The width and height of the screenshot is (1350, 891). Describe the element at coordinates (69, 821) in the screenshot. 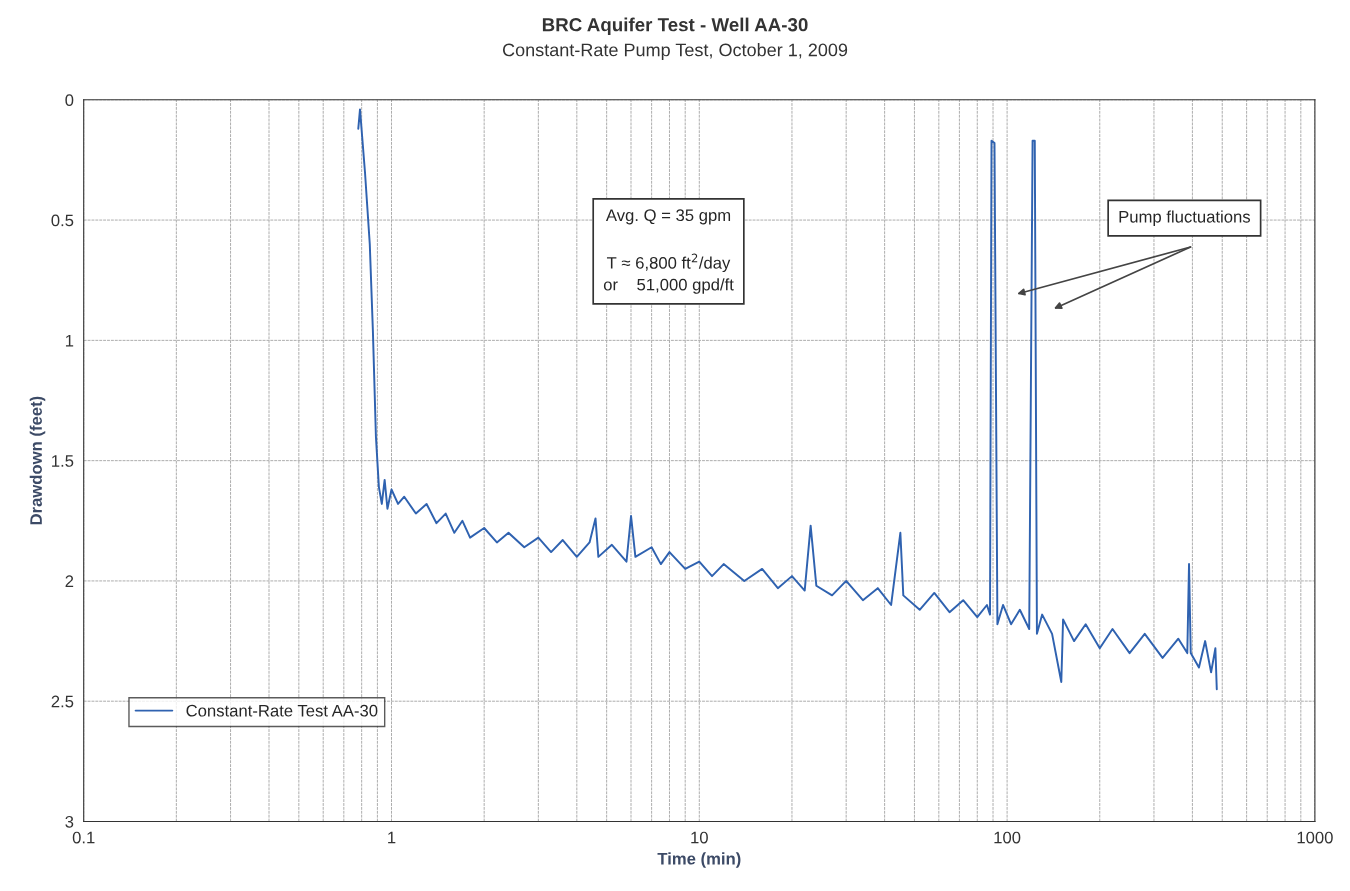

I see `y-tick-label: 3` at that location.